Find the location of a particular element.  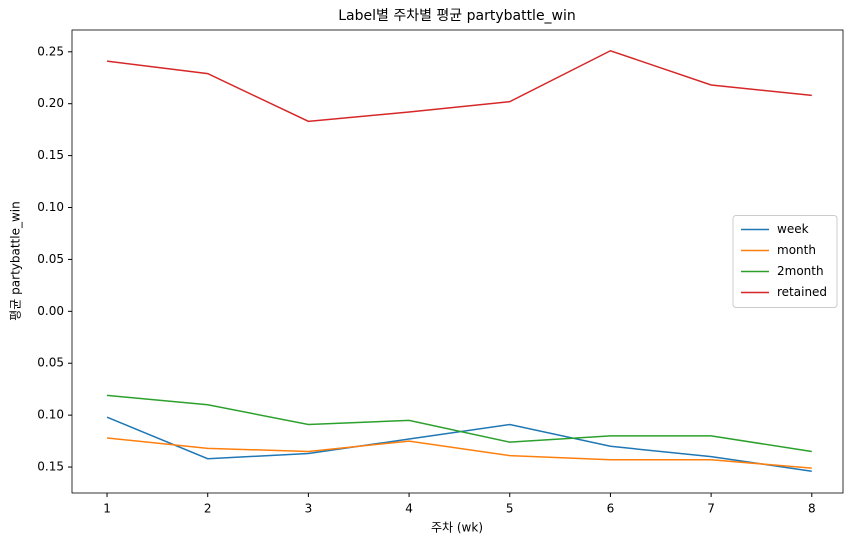

x-tick-label: 4 is located at coordinates (409, 509).